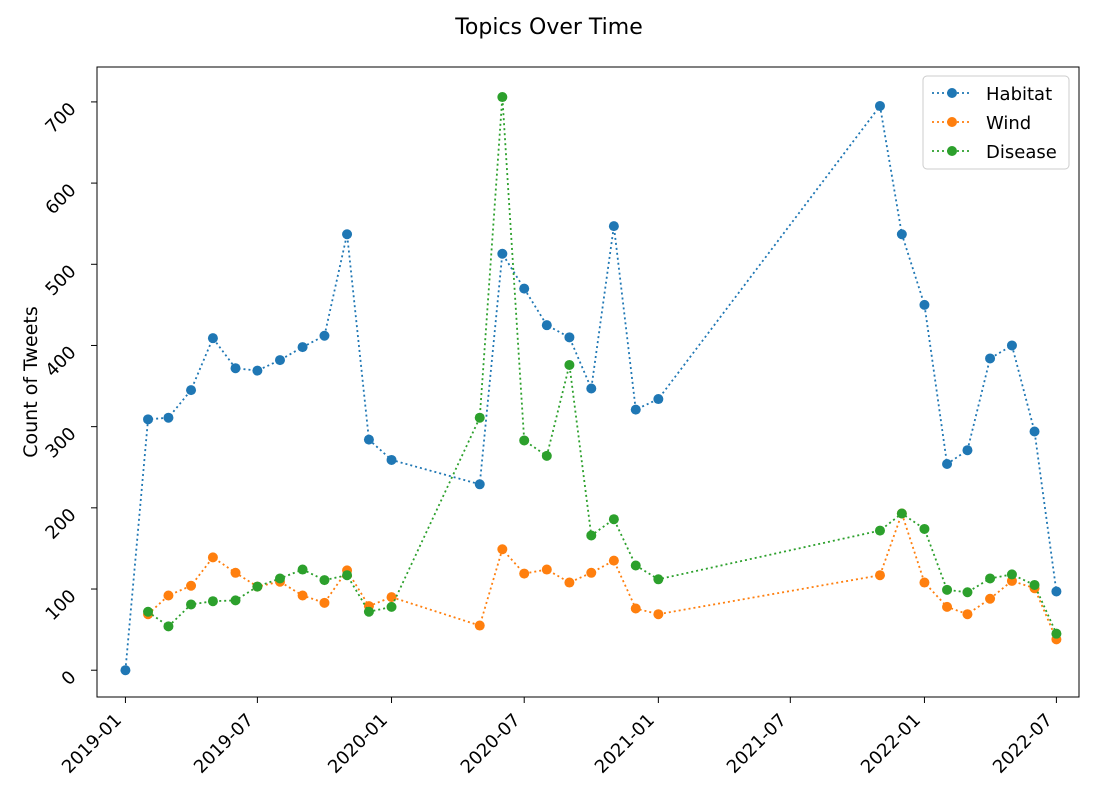  Describe the element at coordinates (1008, 123) in the screenshot. I see `legend-label-wind: Wind` at that location.